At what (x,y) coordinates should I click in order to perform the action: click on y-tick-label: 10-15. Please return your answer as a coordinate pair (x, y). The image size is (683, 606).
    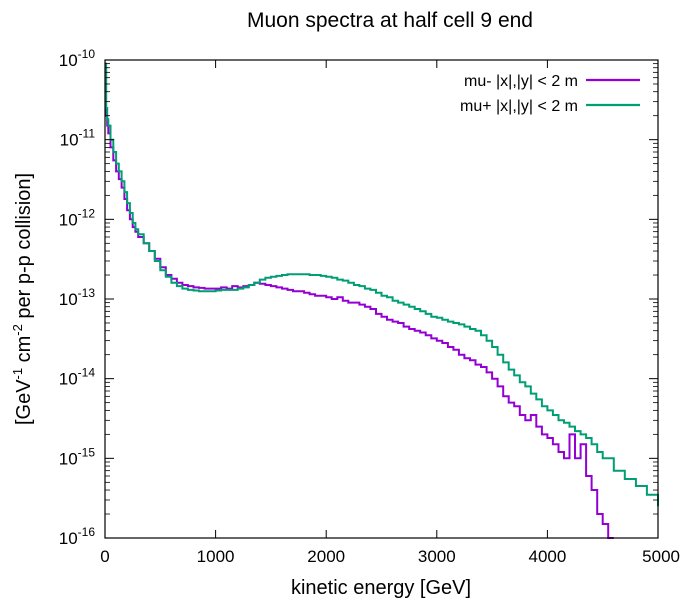
    Looking at the image, I should click on (77, 456).